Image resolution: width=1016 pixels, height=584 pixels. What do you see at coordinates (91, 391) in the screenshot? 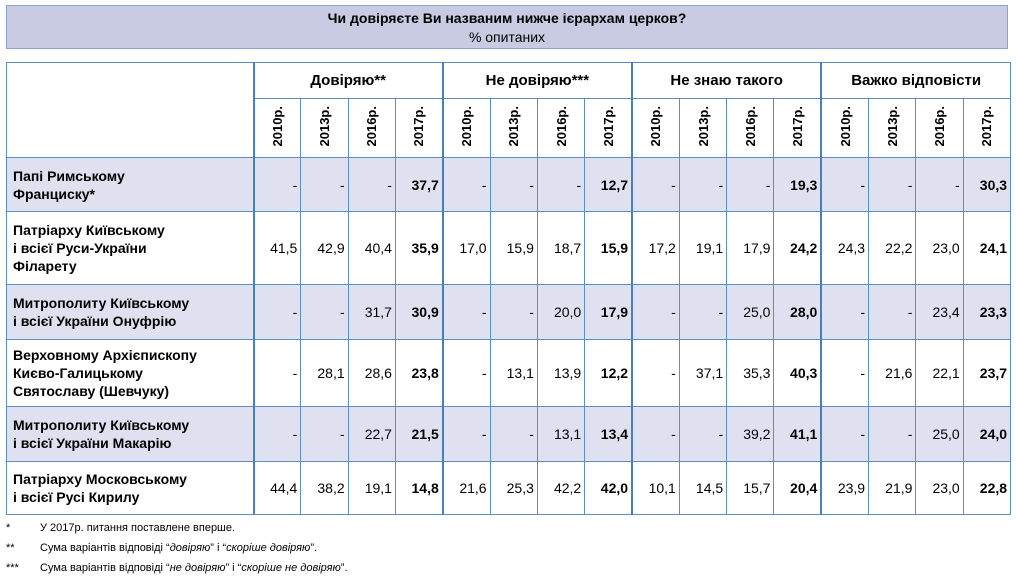
I see `label-line: Святославу (Шевчуку)` at bounding box center [91, 391].